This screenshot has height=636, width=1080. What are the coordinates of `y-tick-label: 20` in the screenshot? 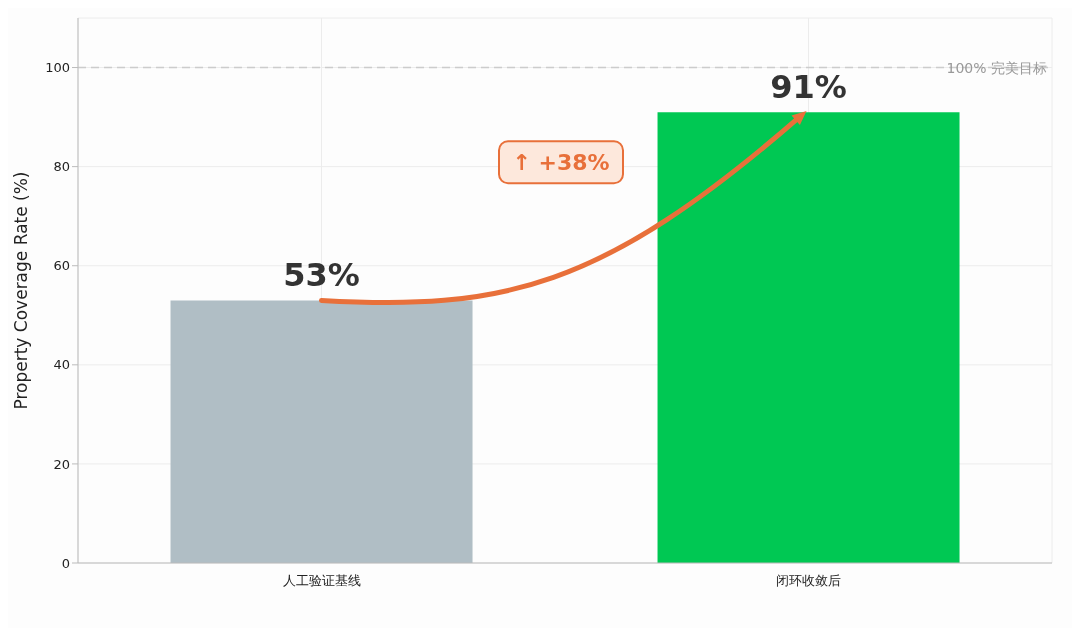 It's located at (61, 464).